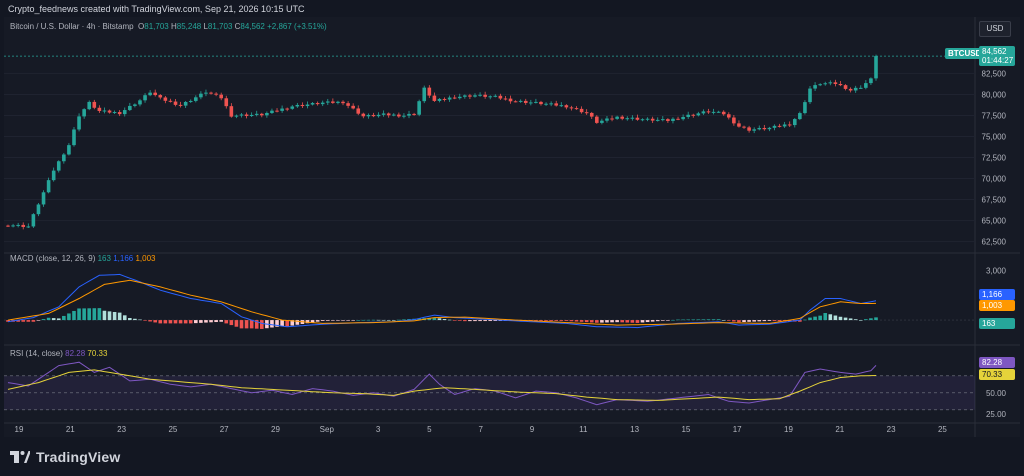 This screenshot has height=476, width=1024. What do you see at coordinates (994, 221) in the screenshot?
I see `price-tick-label: 65,000` at bounding box center [994, 221].